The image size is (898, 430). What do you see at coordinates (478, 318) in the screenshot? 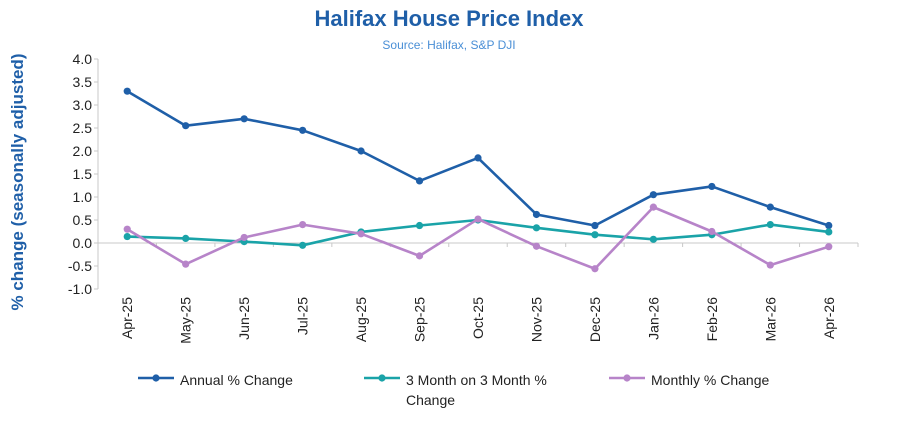
I see `x-tick-label: Oct-25` at bounding box center [478, 318].